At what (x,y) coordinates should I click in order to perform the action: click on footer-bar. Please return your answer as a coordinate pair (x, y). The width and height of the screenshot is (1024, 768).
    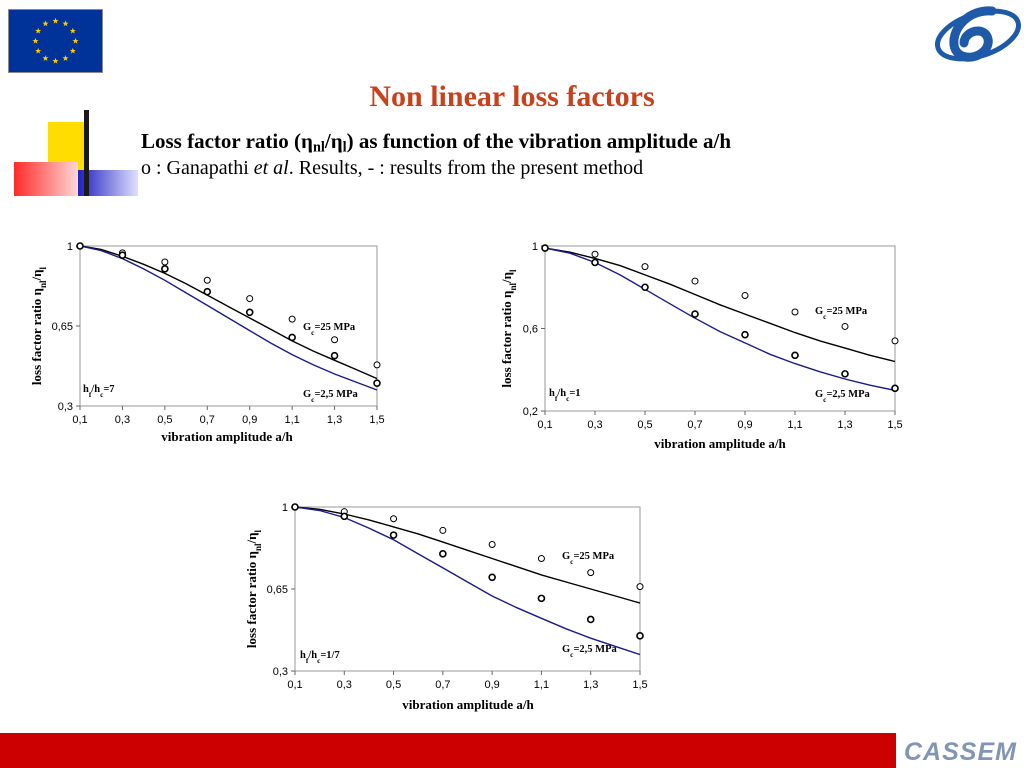
    Looking at the image, I should click on (448, 750).